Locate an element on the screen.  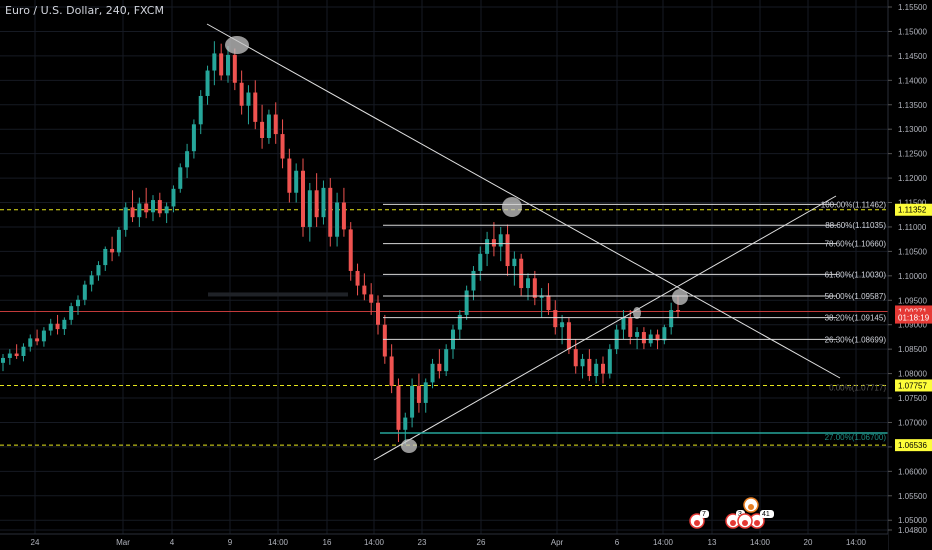
price-tick-label: 1.06000 is located at coordinates (912, 471).